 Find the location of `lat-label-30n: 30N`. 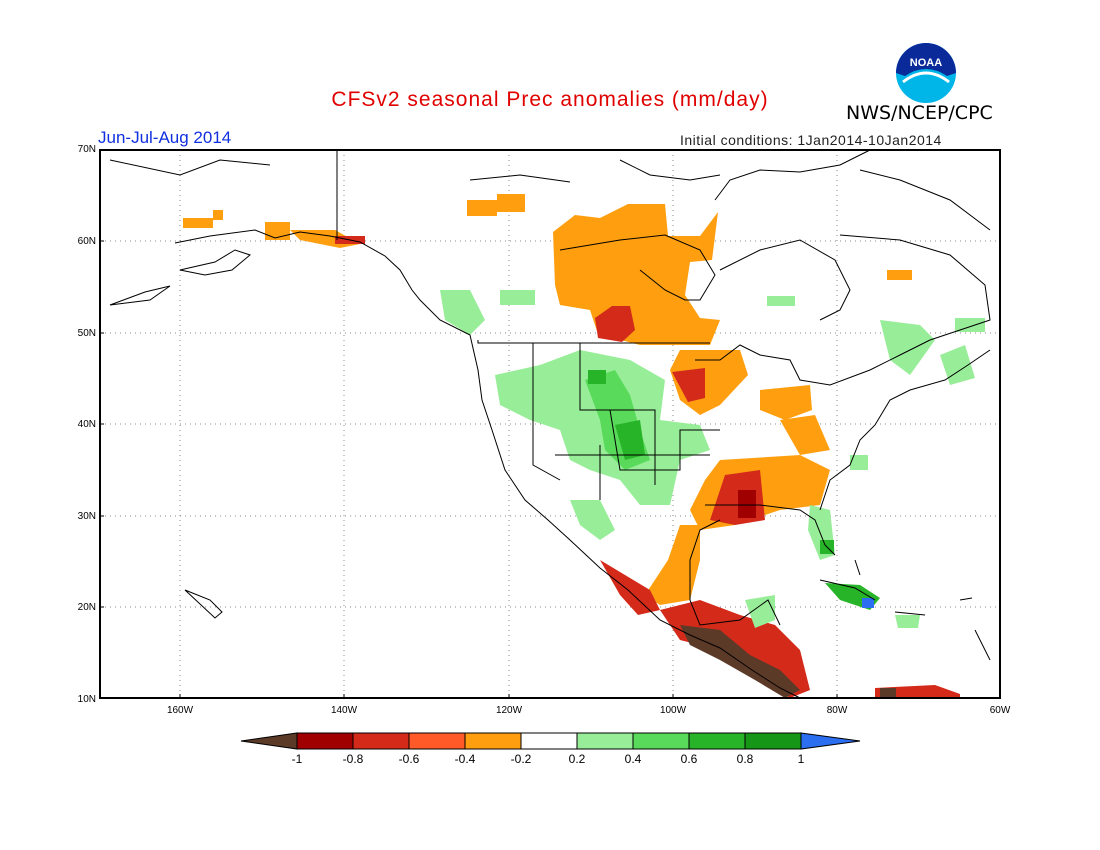

lat-label-30n: 30N is located at coordinates (86, 516).